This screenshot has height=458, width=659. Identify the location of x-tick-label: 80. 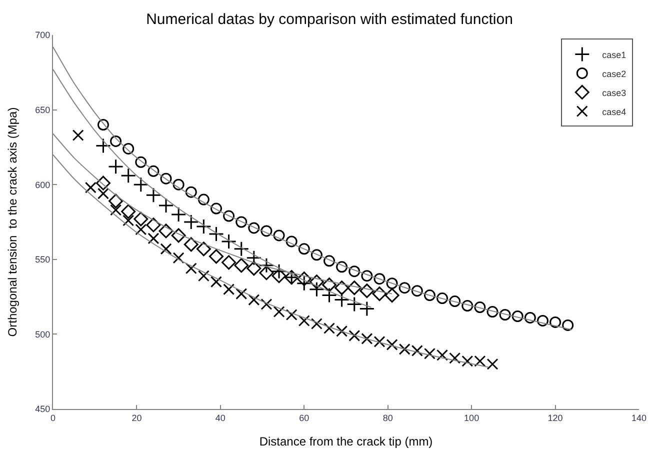
(387, 417).